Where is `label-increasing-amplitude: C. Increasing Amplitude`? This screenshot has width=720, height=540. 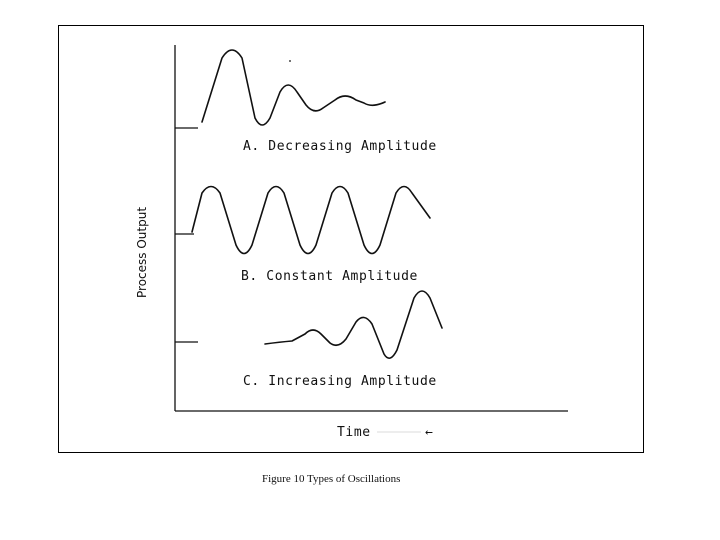
label-increasing-amplitude: C. Increasing Amplitude is located at coordinates (340, 381).